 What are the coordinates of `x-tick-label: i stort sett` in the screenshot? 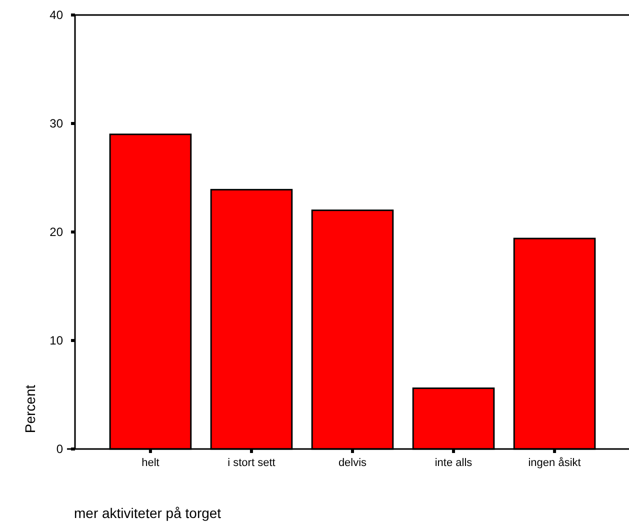 It's located at (252, 463).